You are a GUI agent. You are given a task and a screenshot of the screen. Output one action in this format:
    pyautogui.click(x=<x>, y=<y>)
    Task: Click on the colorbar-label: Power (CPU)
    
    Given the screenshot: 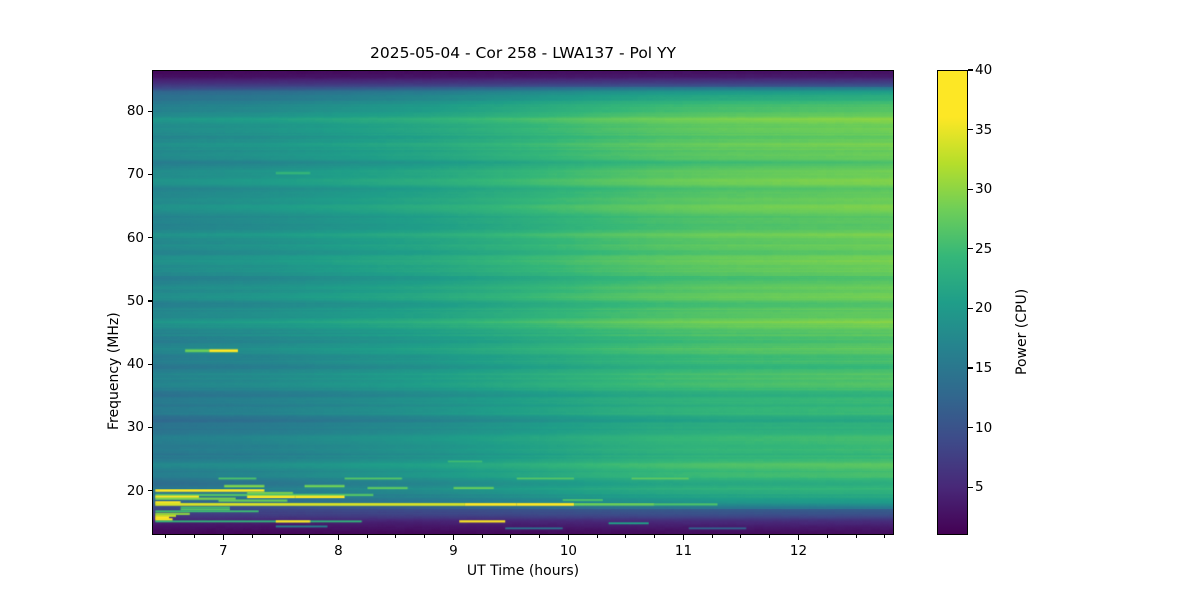 What is the action you would take?
    pyautogui.click(x=1022, y=331)
    